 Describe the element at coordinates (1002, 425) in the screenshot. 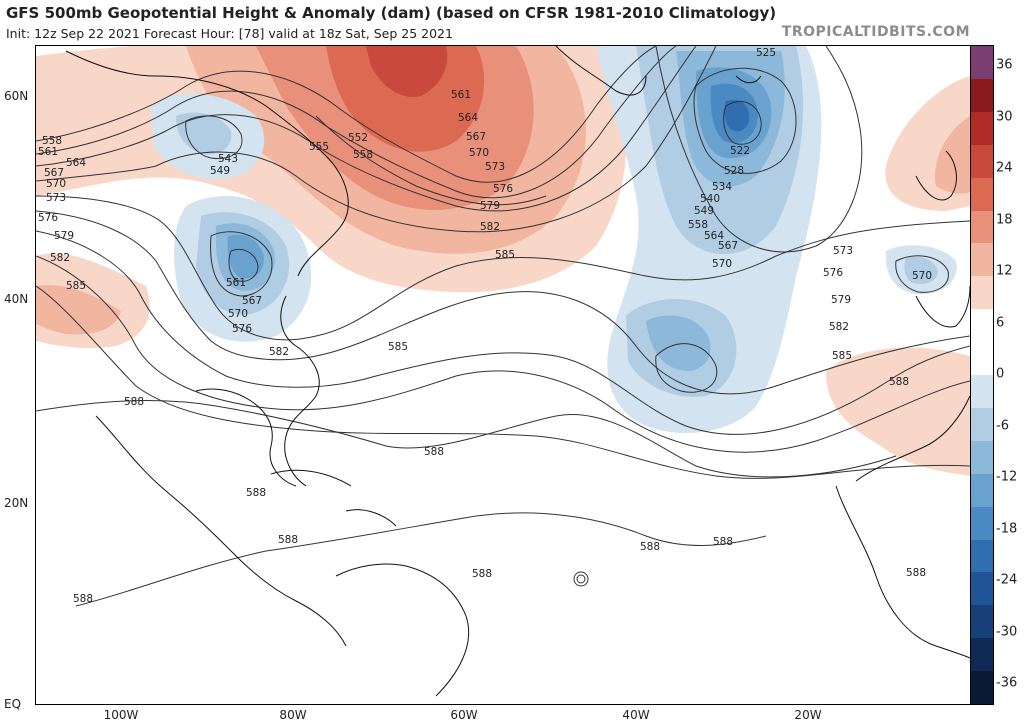

I see `colorbar-label: -6` at that location.